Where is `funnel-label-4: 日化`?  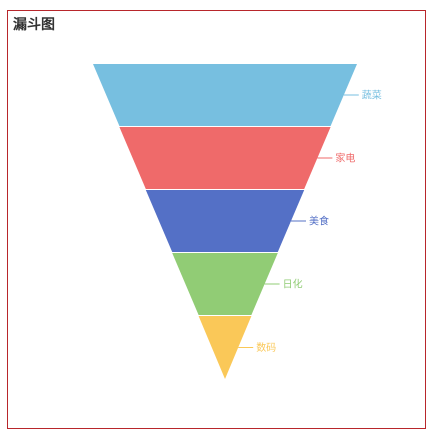
funnel-label-4: 日化 is located at coordinates (293, 284).